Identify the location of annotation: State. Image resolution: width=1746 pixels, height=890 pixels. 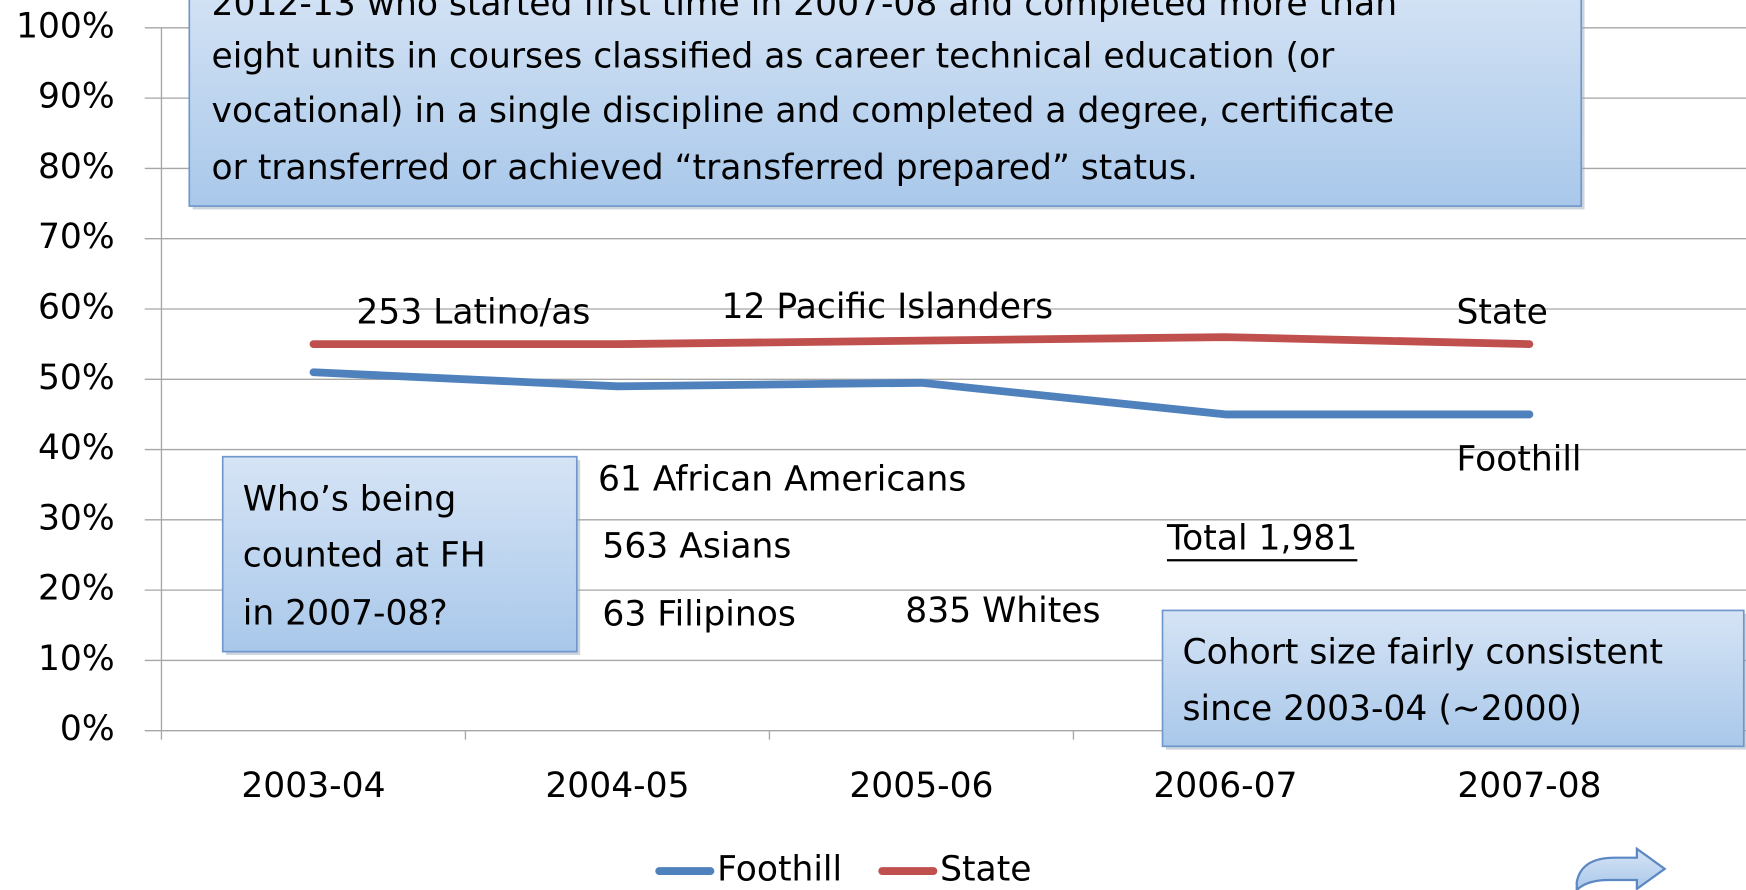
(1501, 313).